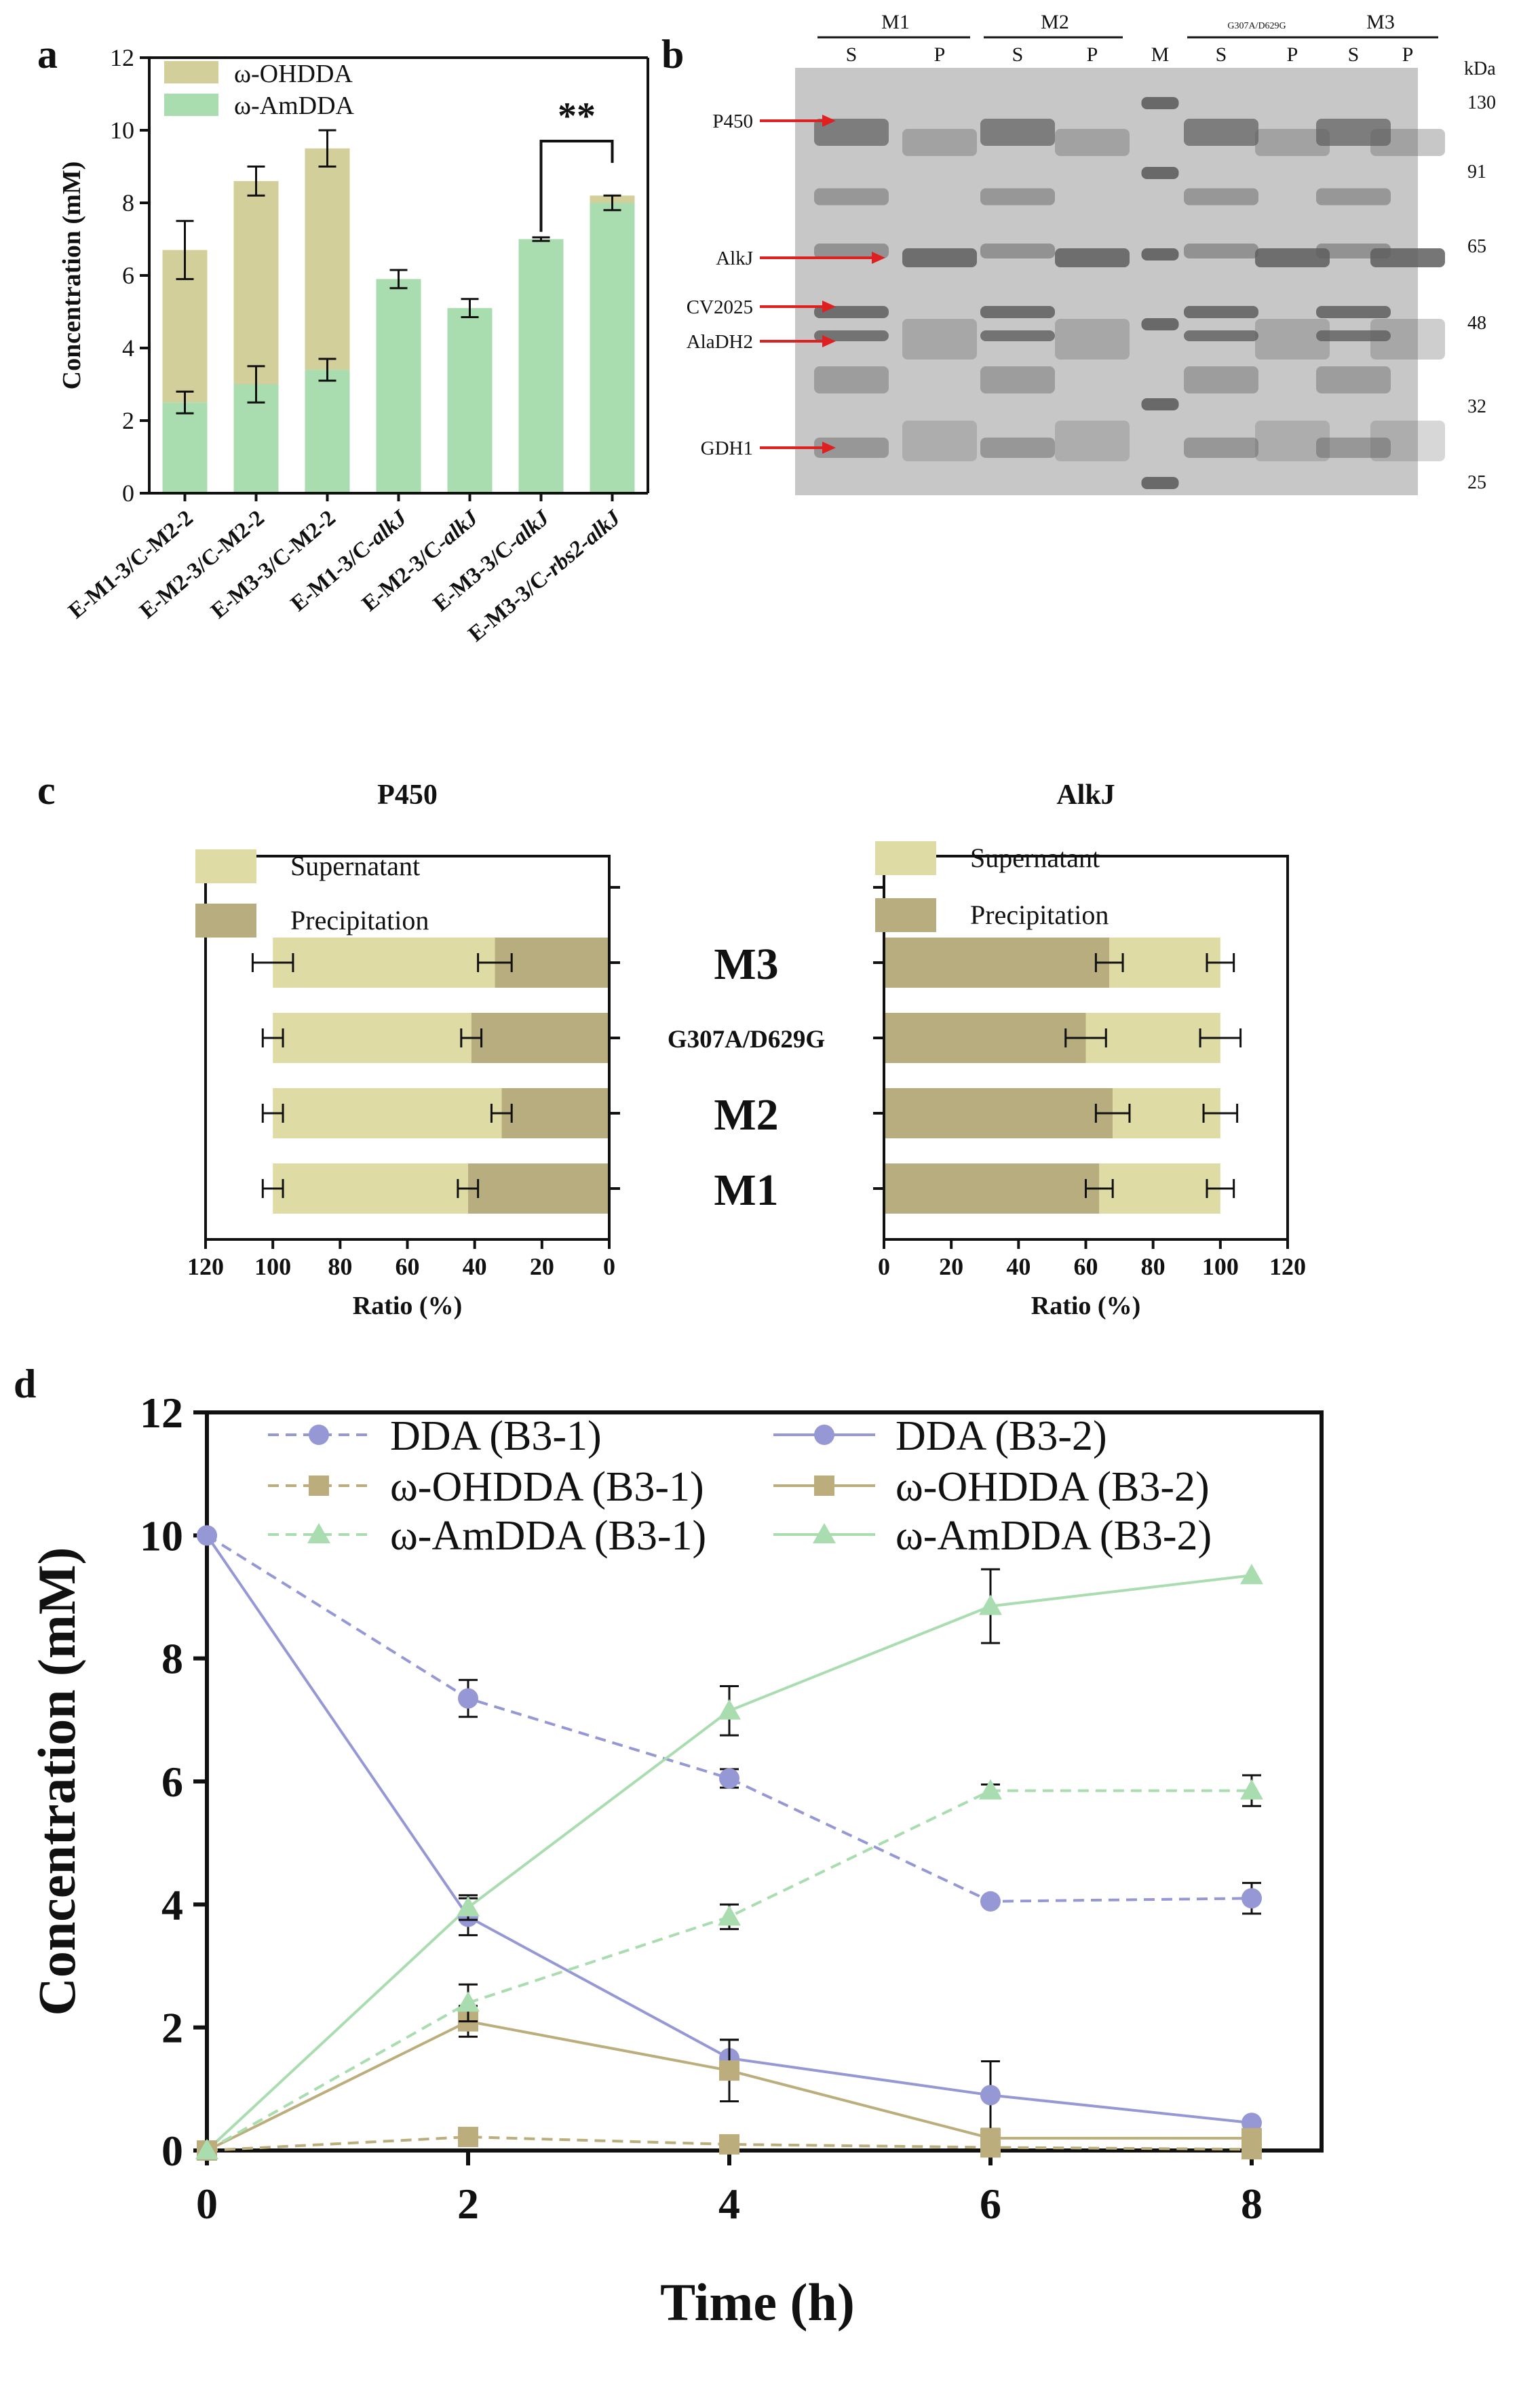 The width and height of the screenshot is (1540, 2392). Describe the element at coordinates (1354, 54) in the screenshot. I see `gel-lane-label-7: S` at that location.